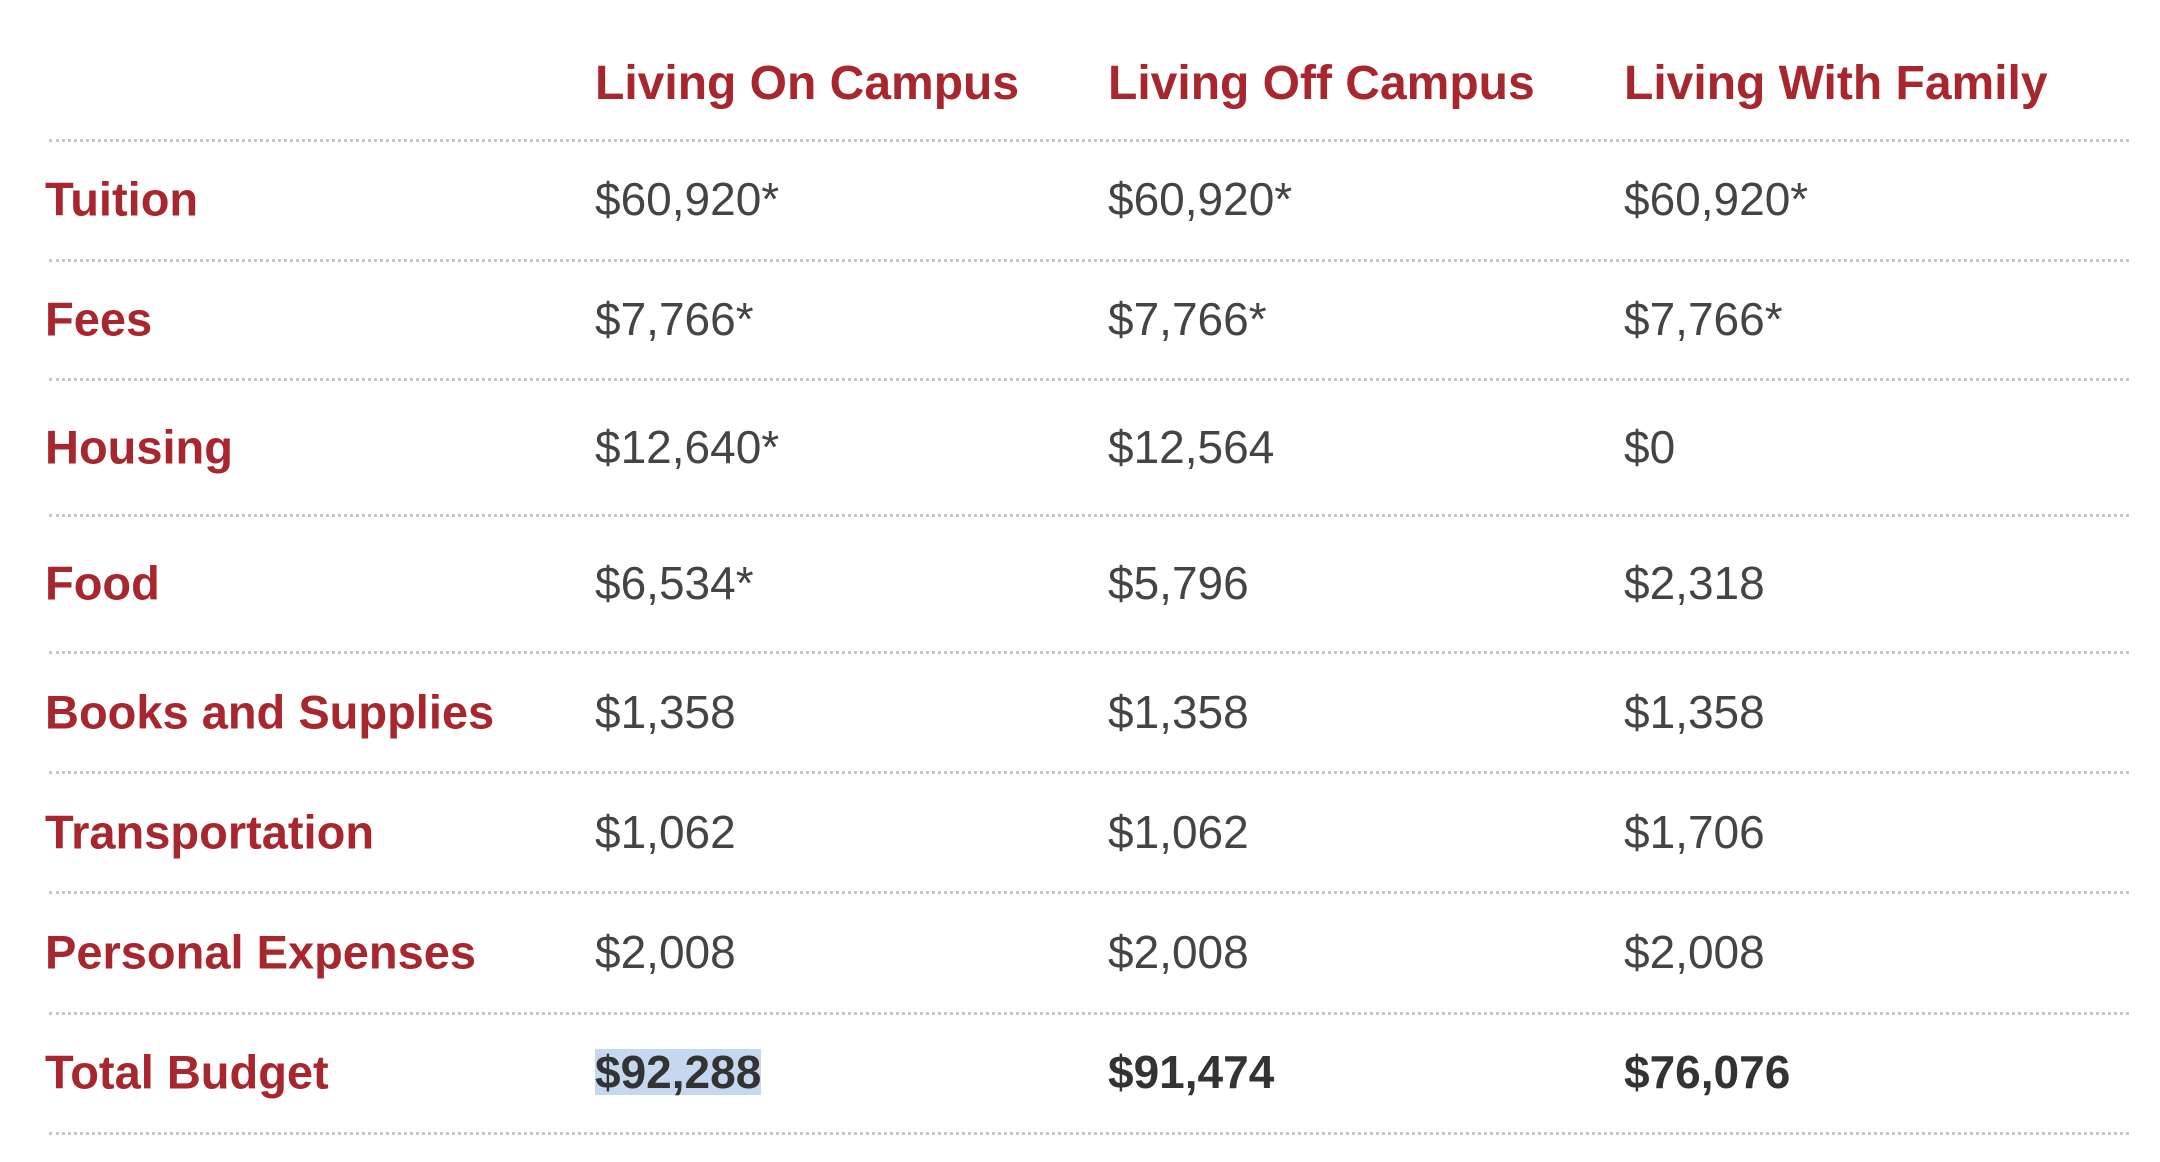 Image resolution: width=2160 pixels, height=1162 pixels. Describe the element at coordinates (1321, 83) in the screenshot. I see `column-header: Living Off Campus` at that location.